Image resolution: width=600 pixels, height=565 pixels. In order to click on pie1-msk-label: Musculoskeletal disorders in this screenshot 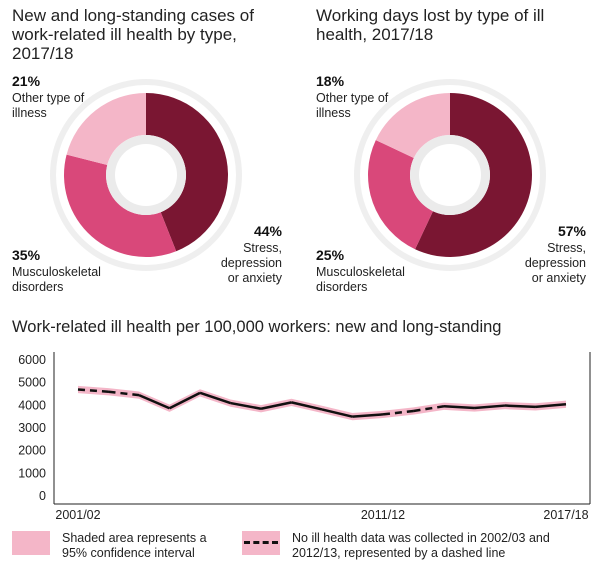, I will do `click(56, 279)`.